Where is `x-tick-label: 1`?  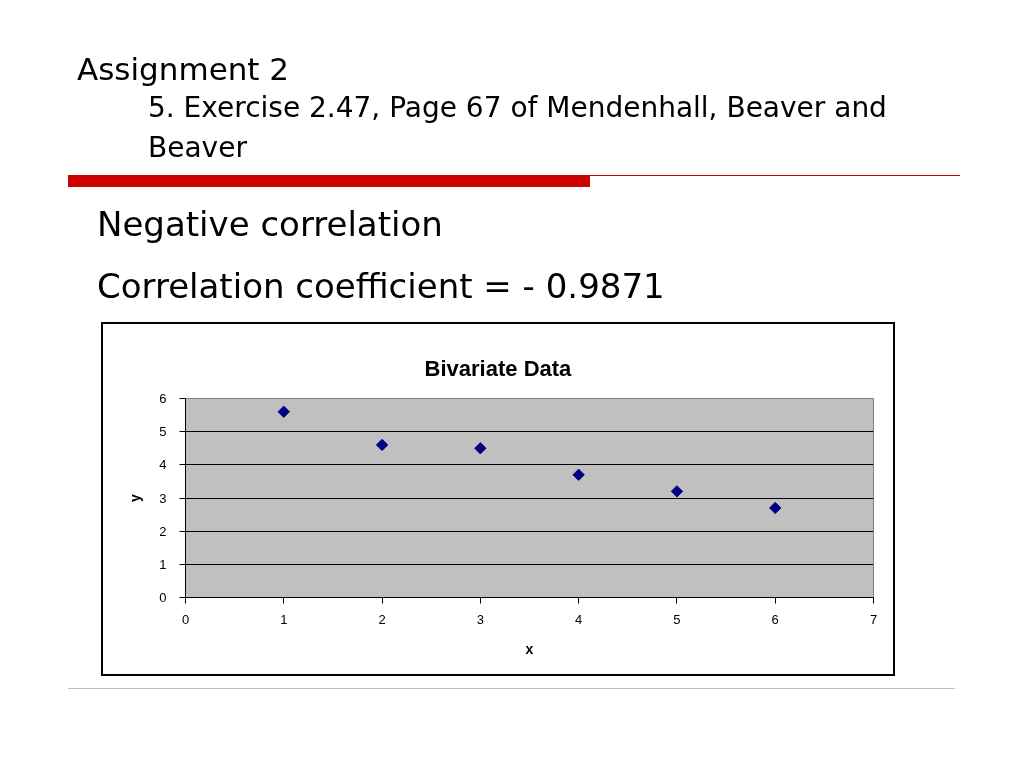
x-tick-label: 1 is located at coordinates (284, 619).